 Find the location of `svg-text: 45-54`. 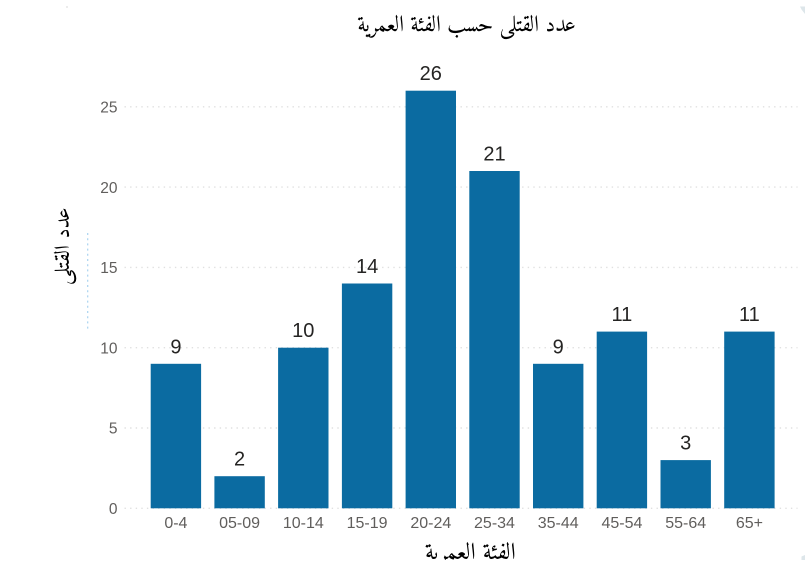

svg-text: 45-54 is located at coordinates (621, 523).